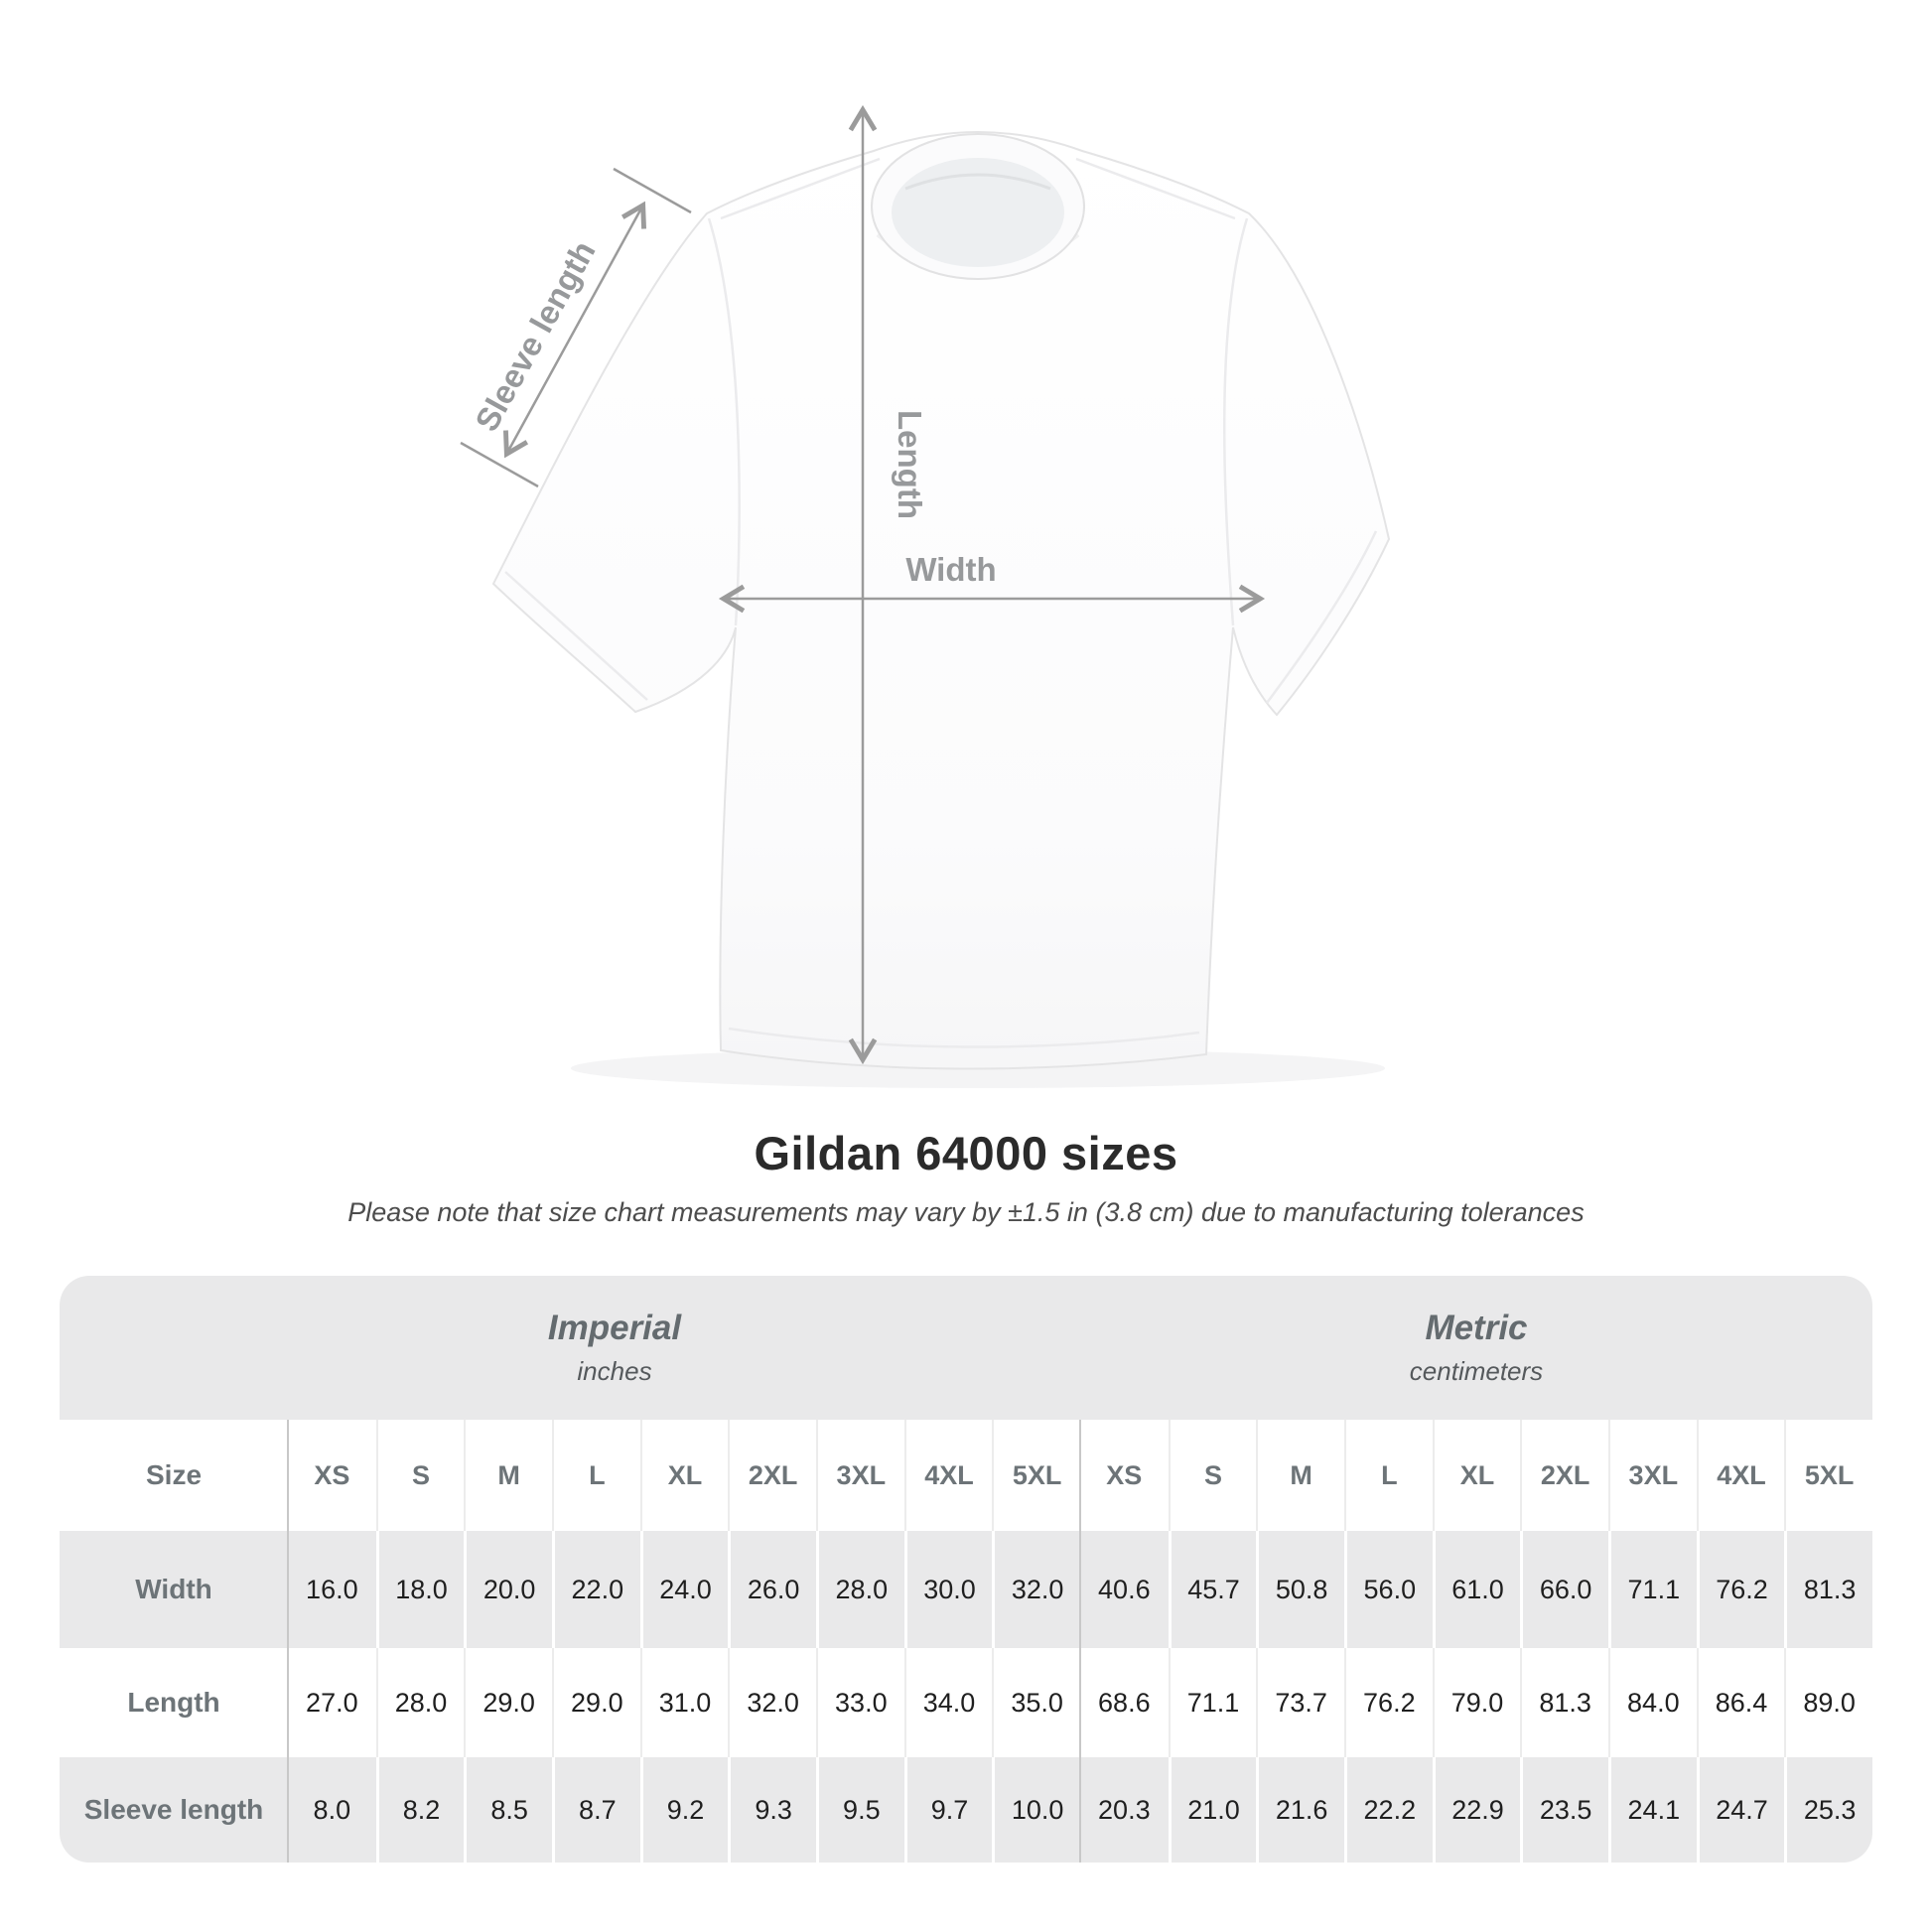  What do you see at coordinates (173, 1810) in the screenshot?
I see `row-label: Sleeve length` at bounding box center [173, 1810].